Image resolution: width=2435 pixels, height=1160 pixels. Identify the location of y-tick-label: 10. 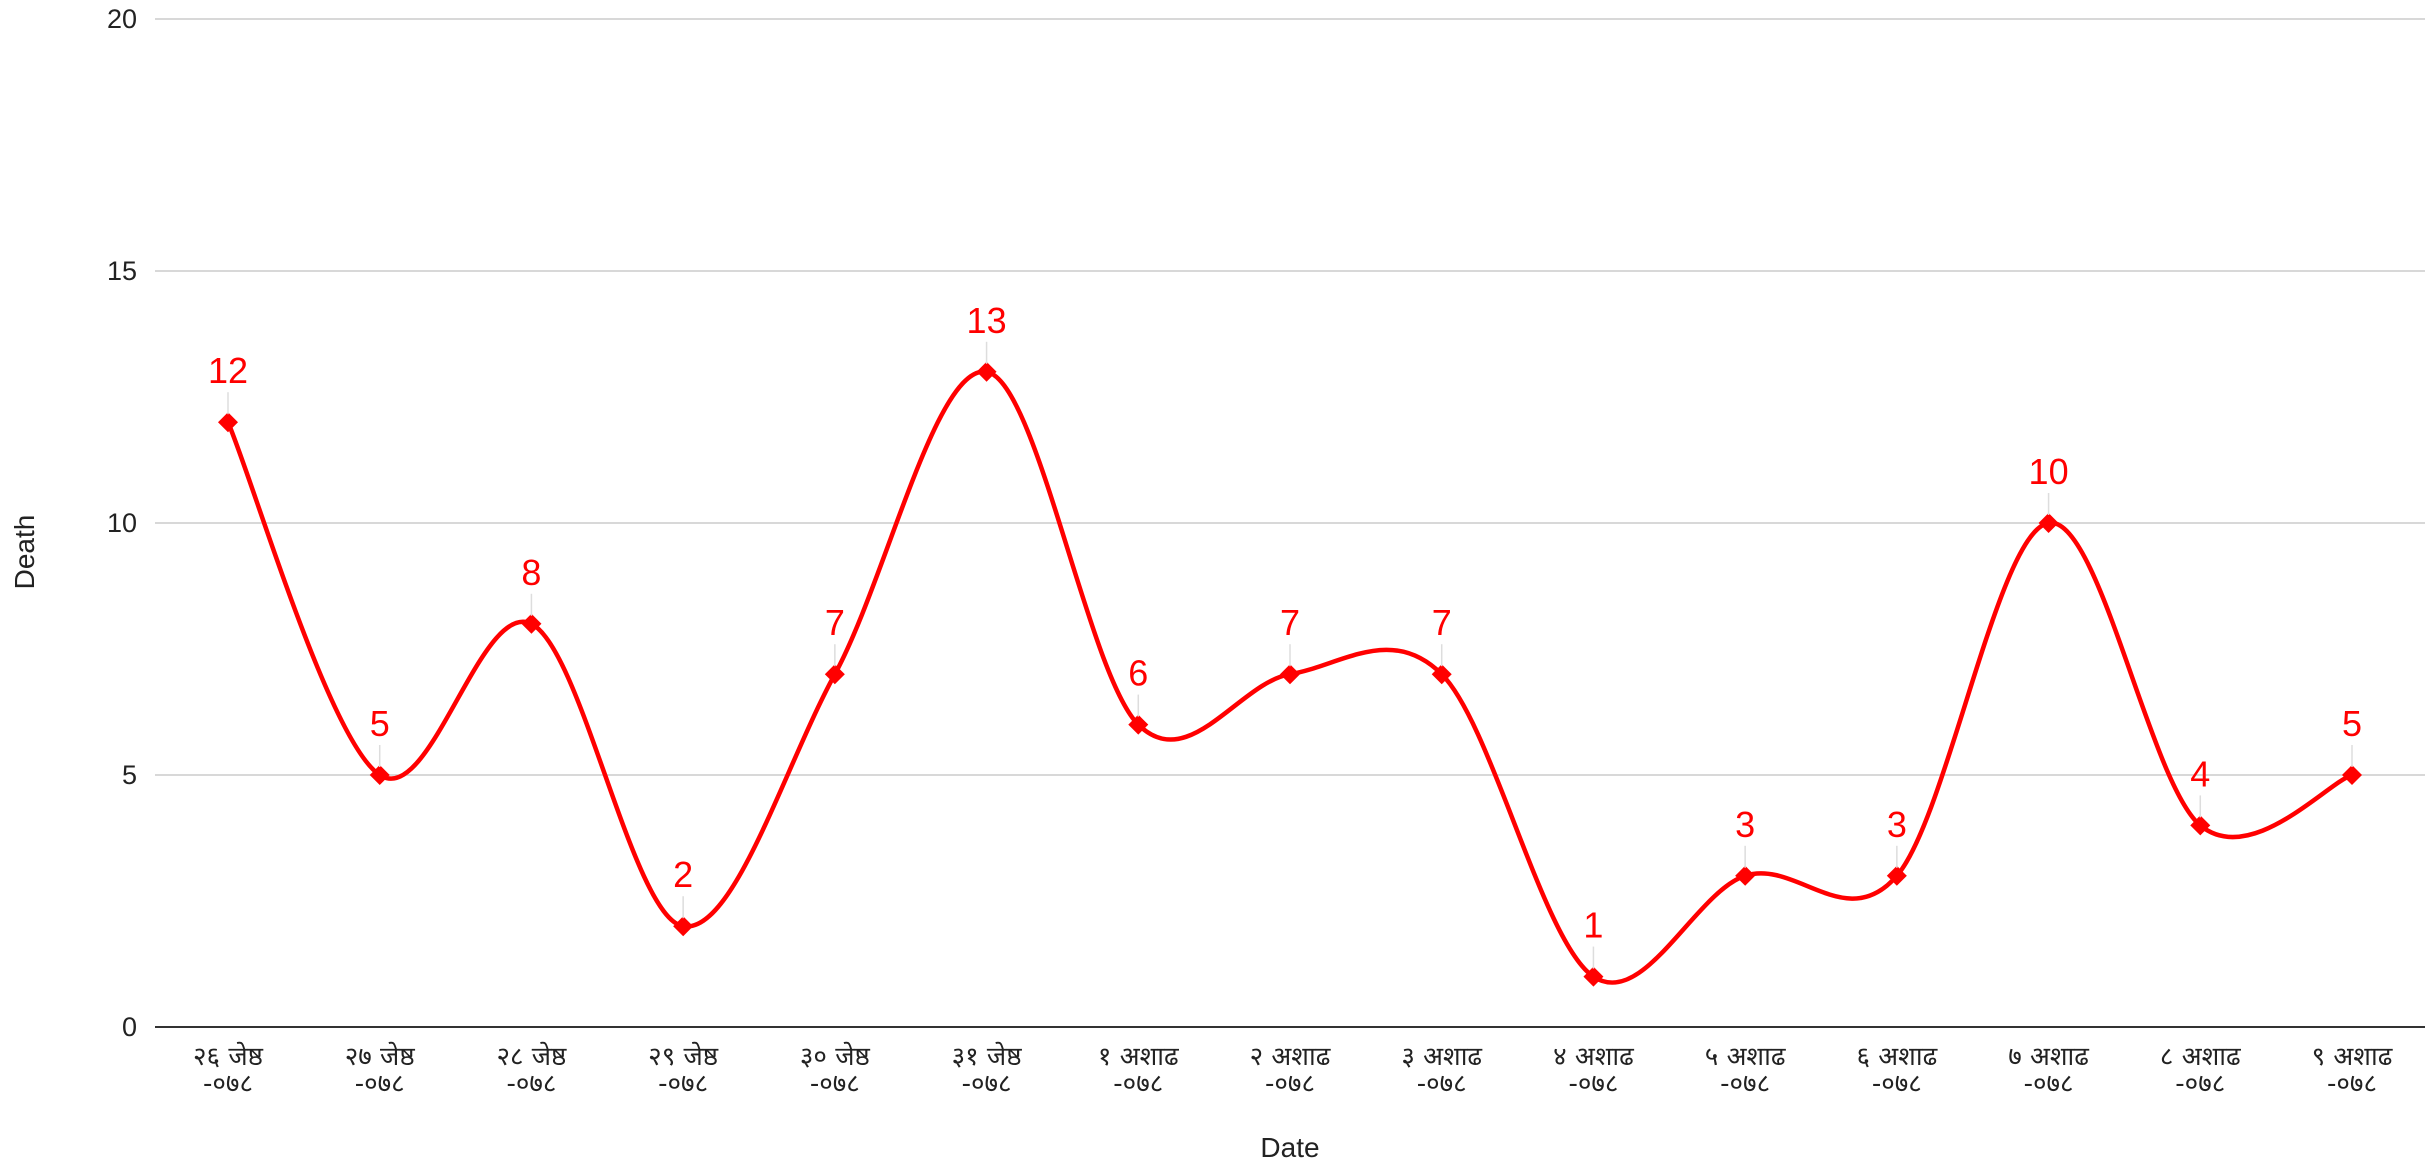
(122, 523).